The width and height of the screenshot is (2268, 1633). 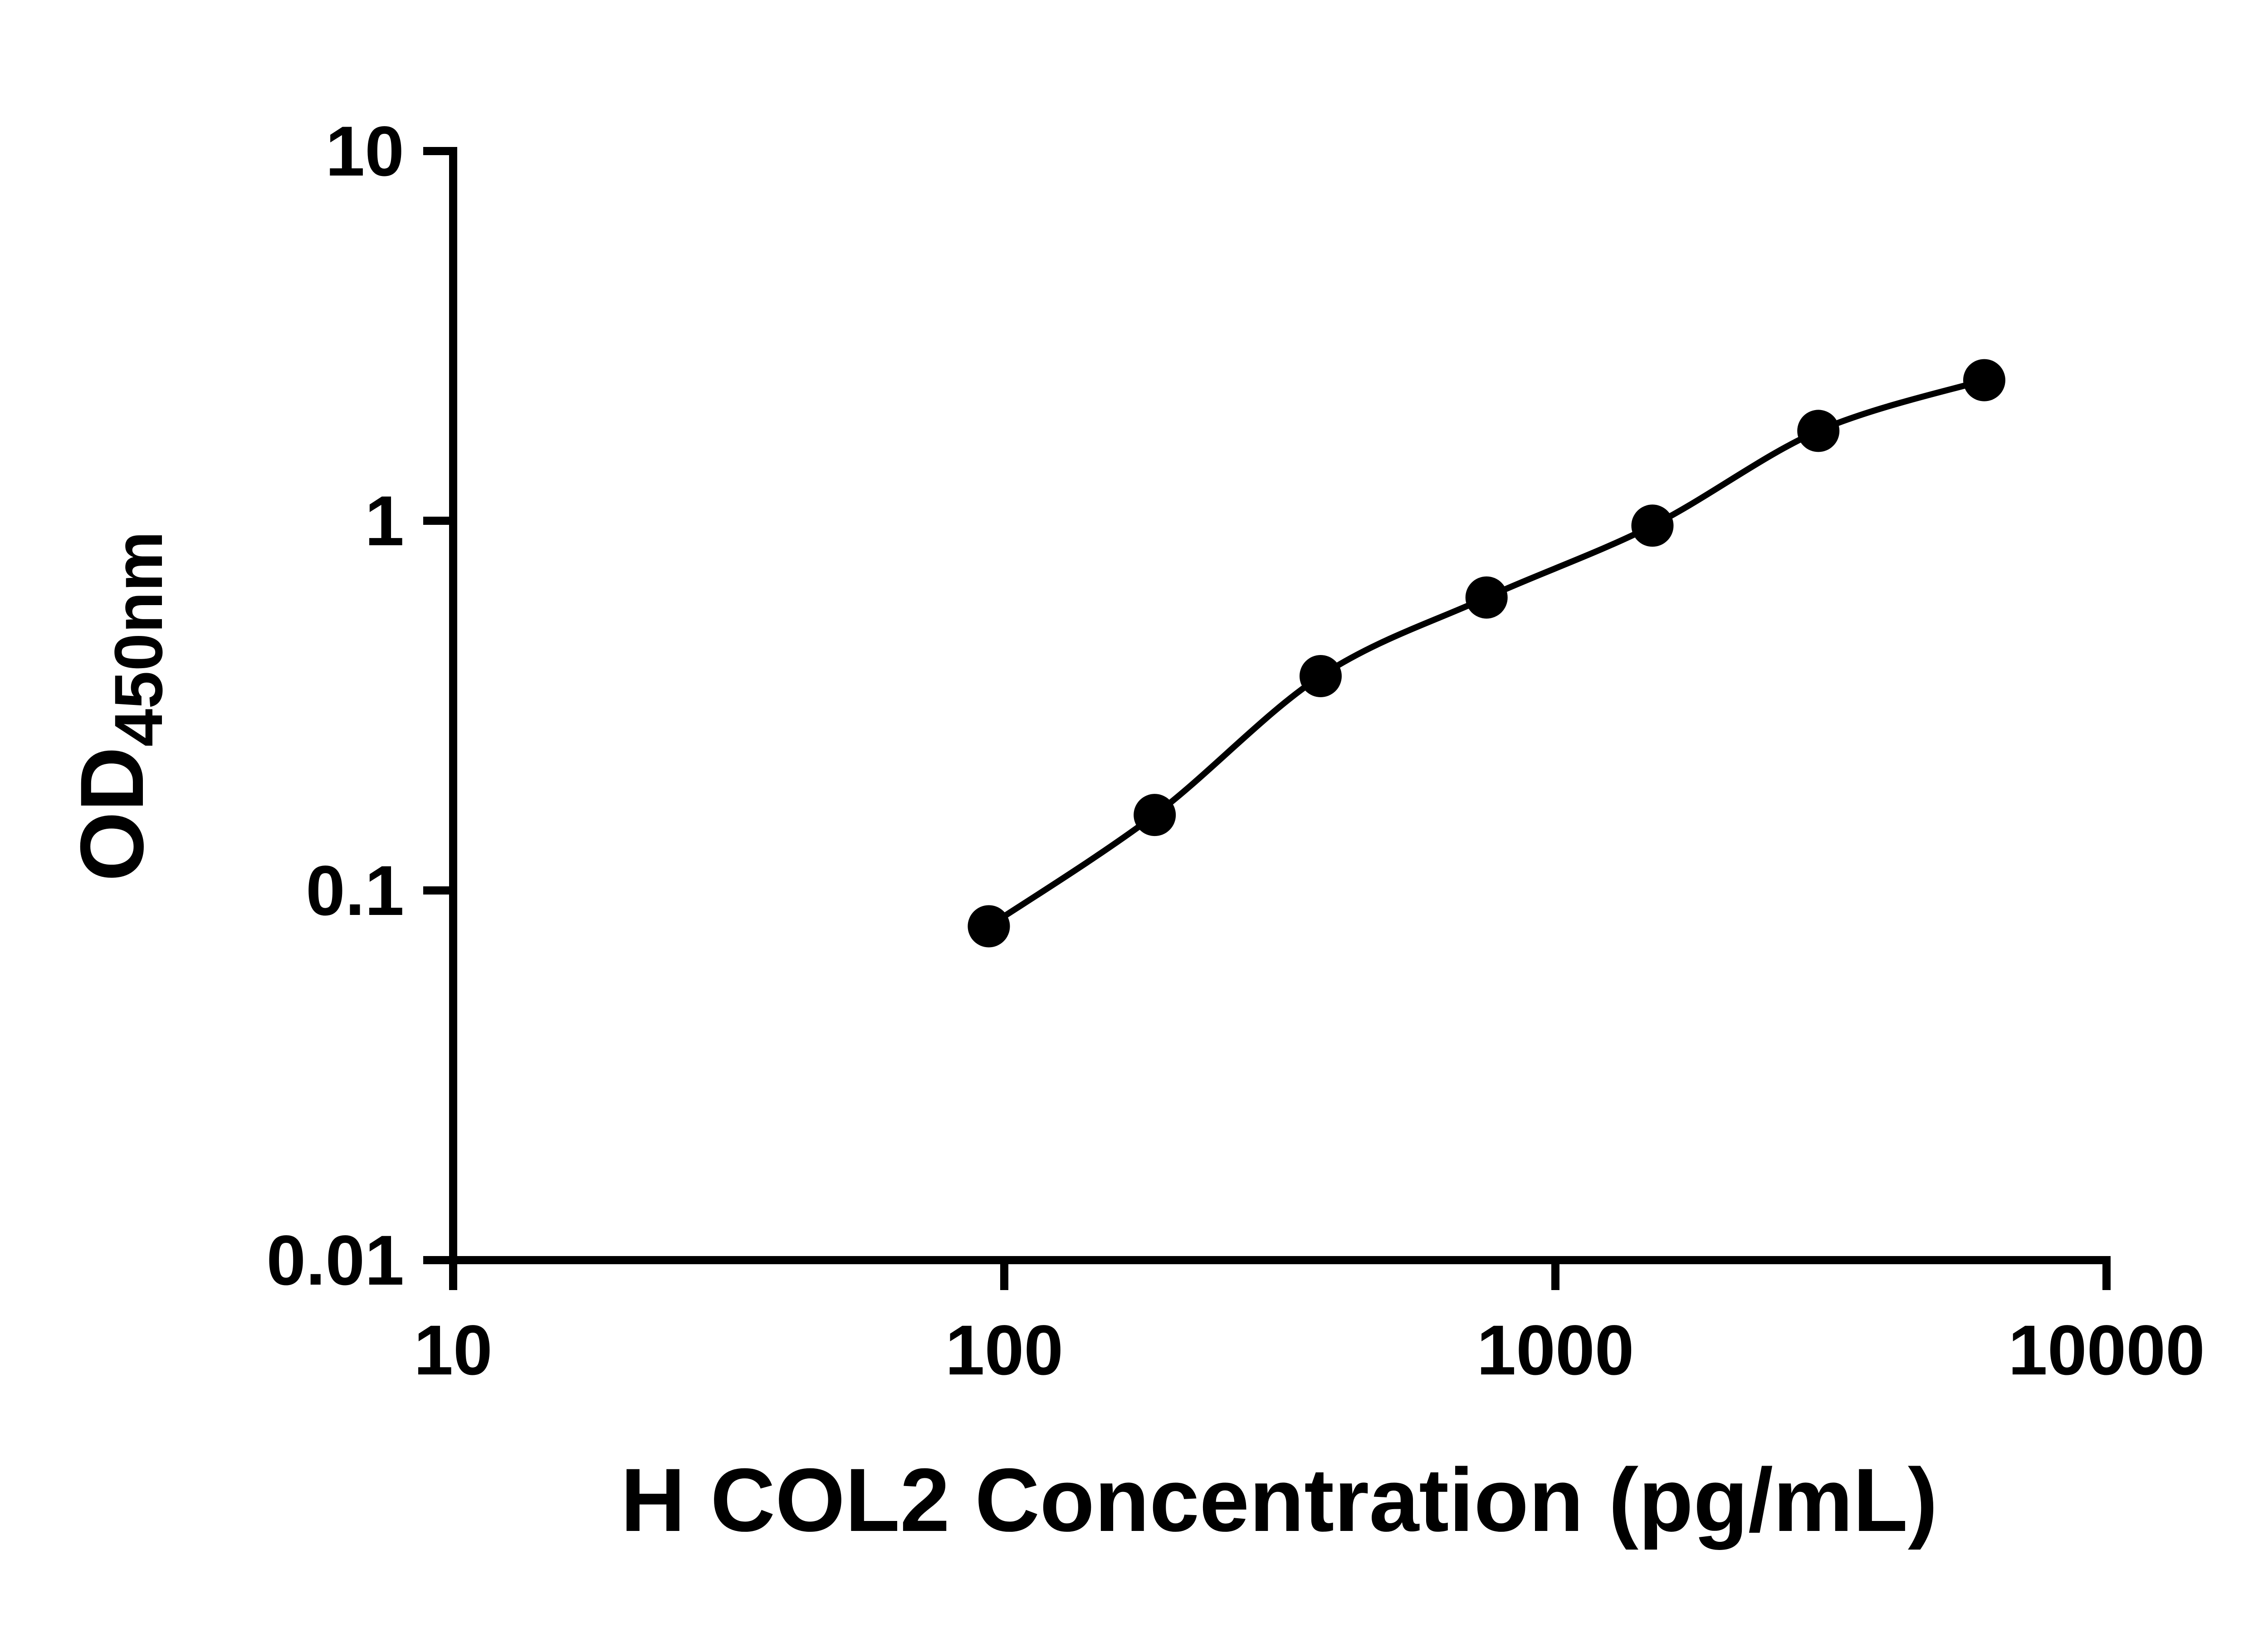 I want to click on y-tick-label: 10, so click(x=365, y=151).